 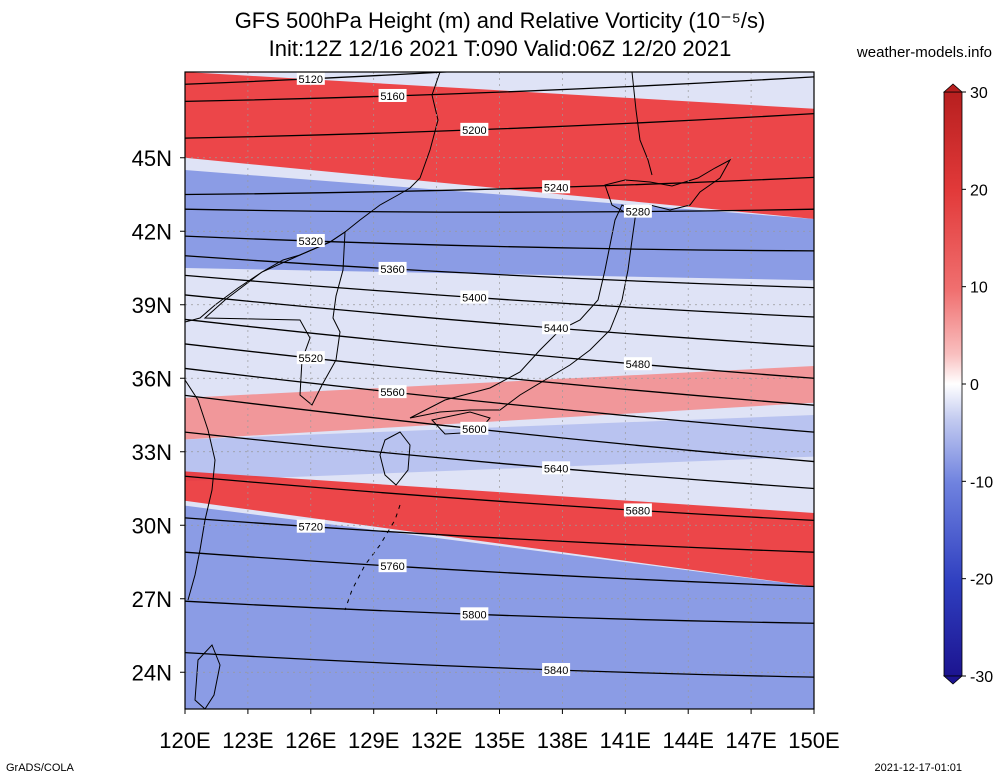 I want to click on footer-timestamp: 2021-12-17-01:01, so click(x=918, y=768).